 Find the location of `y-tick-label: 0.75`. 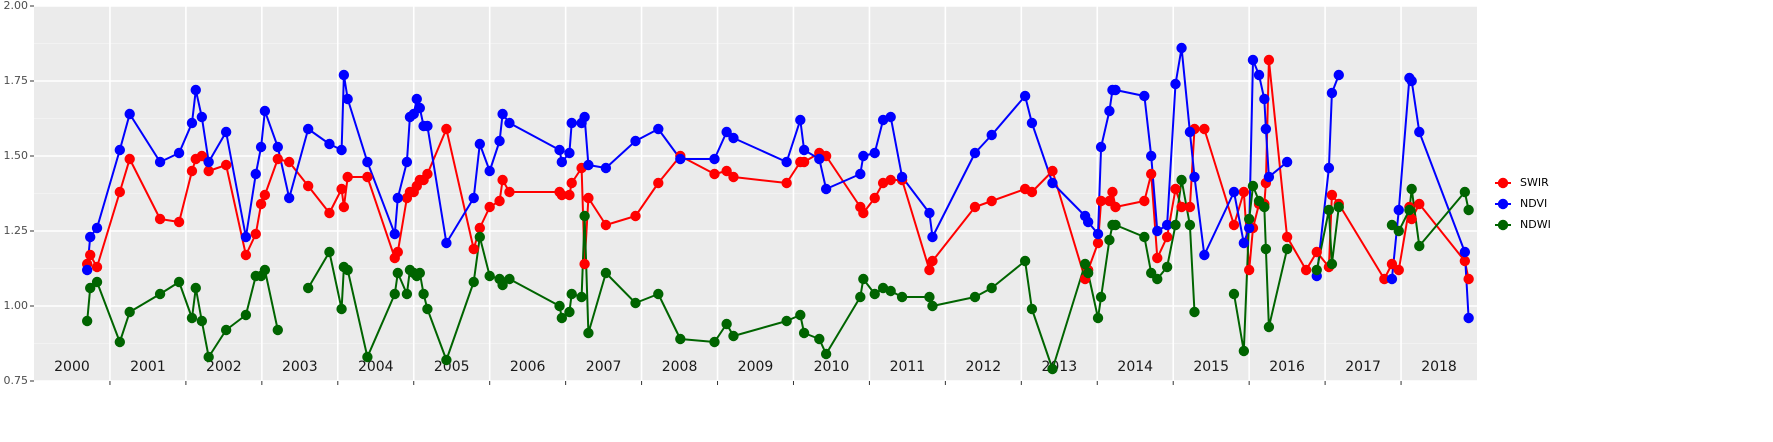

y-tick-label: 0.75 is located at coordinates (16, 380).